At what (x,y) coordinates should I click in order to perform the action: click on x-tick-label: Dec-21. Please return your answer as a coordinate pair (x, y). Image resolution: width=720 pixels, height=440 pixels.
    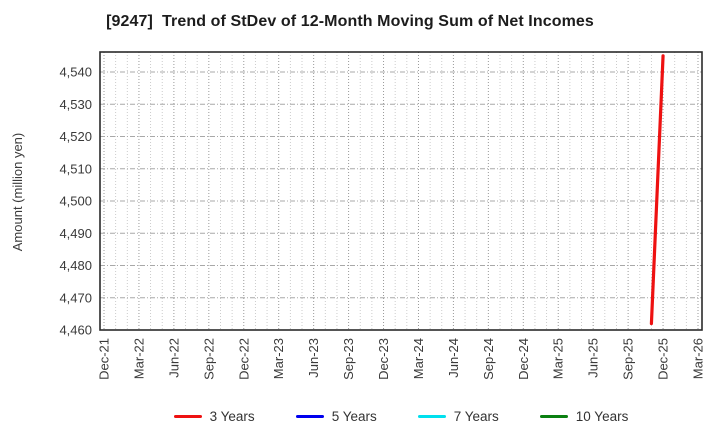
    Looking at the image, I should click on (104, 359).